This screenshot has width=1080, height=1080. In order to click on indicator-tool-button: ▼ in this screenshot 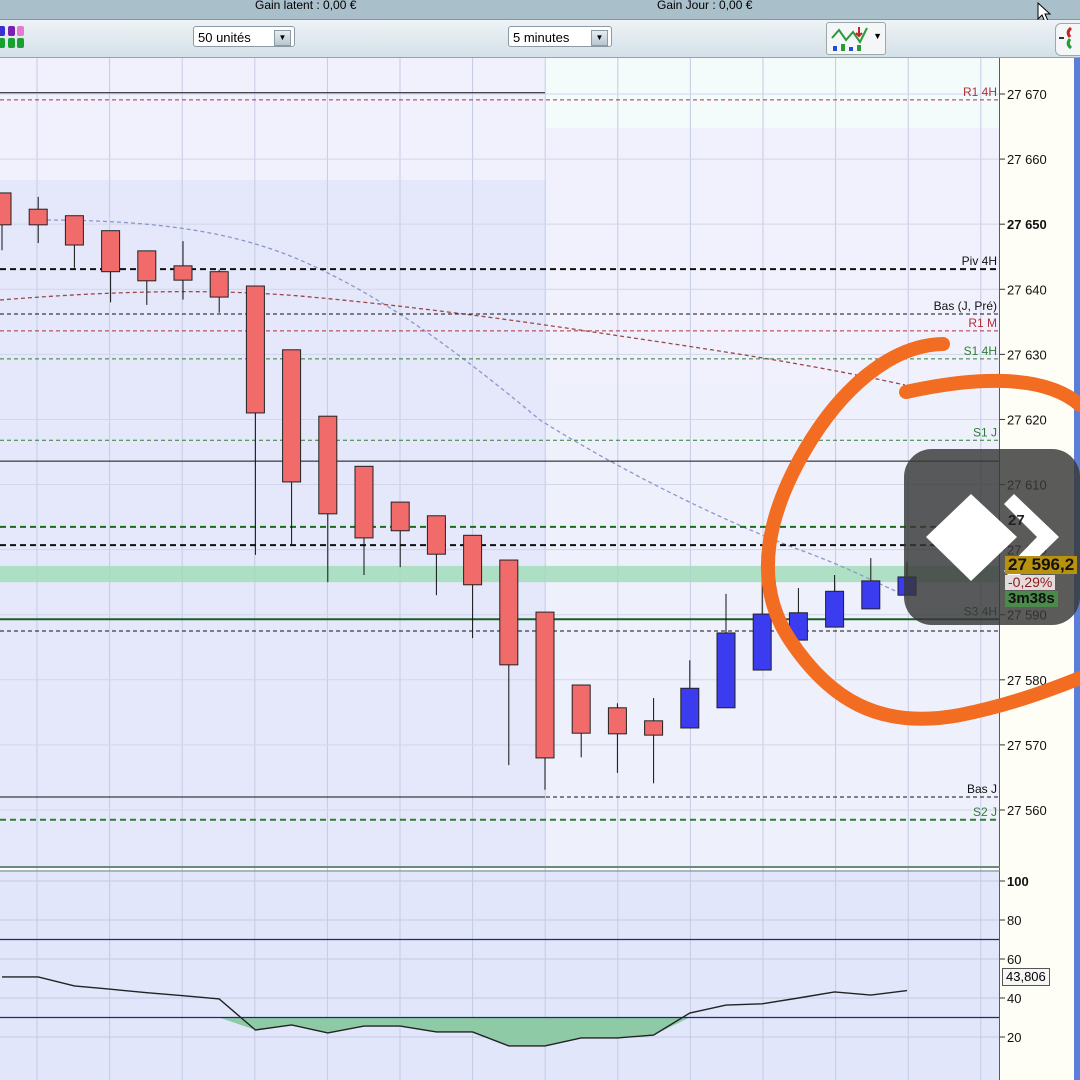, I will do `click(856, 38)`.